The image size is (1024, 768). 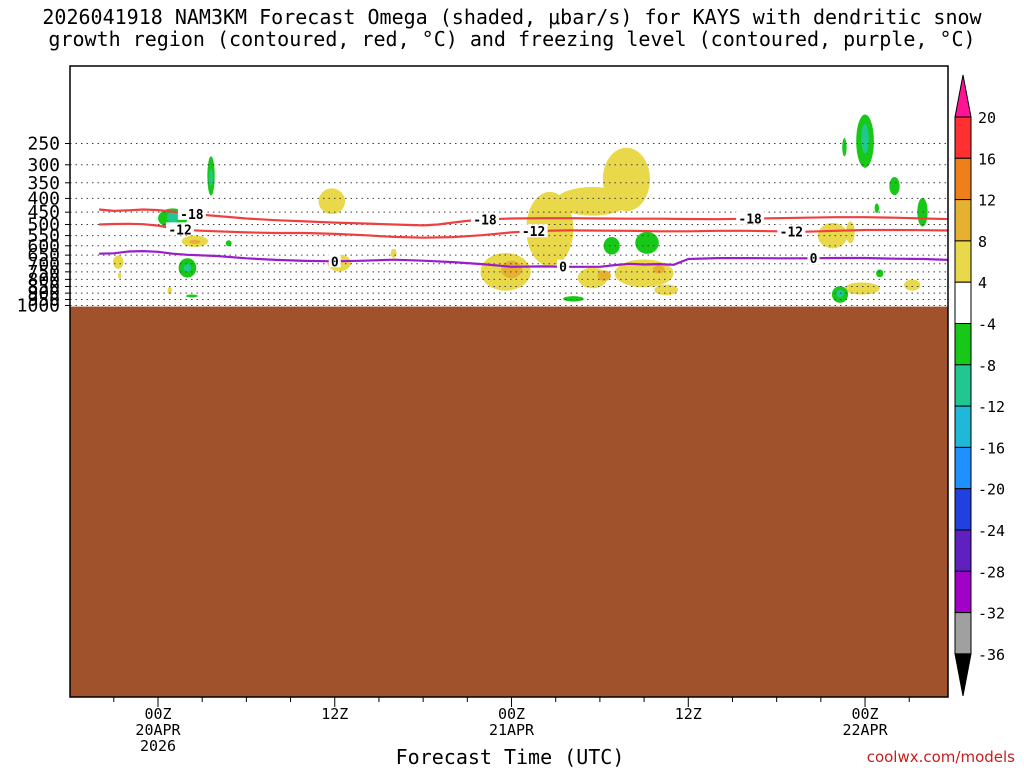 What do you see at coordinates (485, 221) in the screenshot?
I see `contour-label-1: -18` at bounding box center [485, 221].